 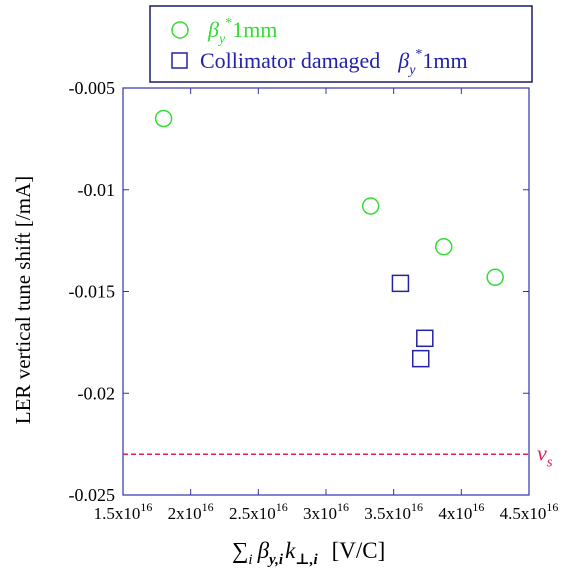 What do you see at coordinates (92, 495) in the screenshot?
I see `y-tick-label: -0.025` at bounding box center [92, 495].